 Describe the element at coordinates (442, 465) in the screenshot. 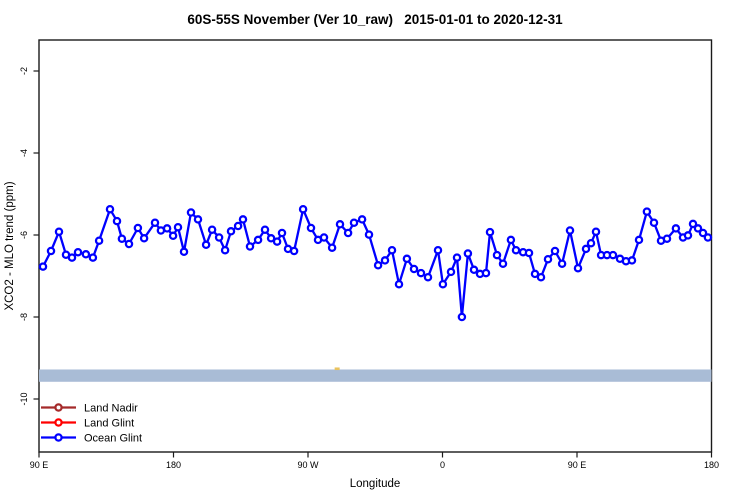

I see `x-tick-label: 0` at that location.